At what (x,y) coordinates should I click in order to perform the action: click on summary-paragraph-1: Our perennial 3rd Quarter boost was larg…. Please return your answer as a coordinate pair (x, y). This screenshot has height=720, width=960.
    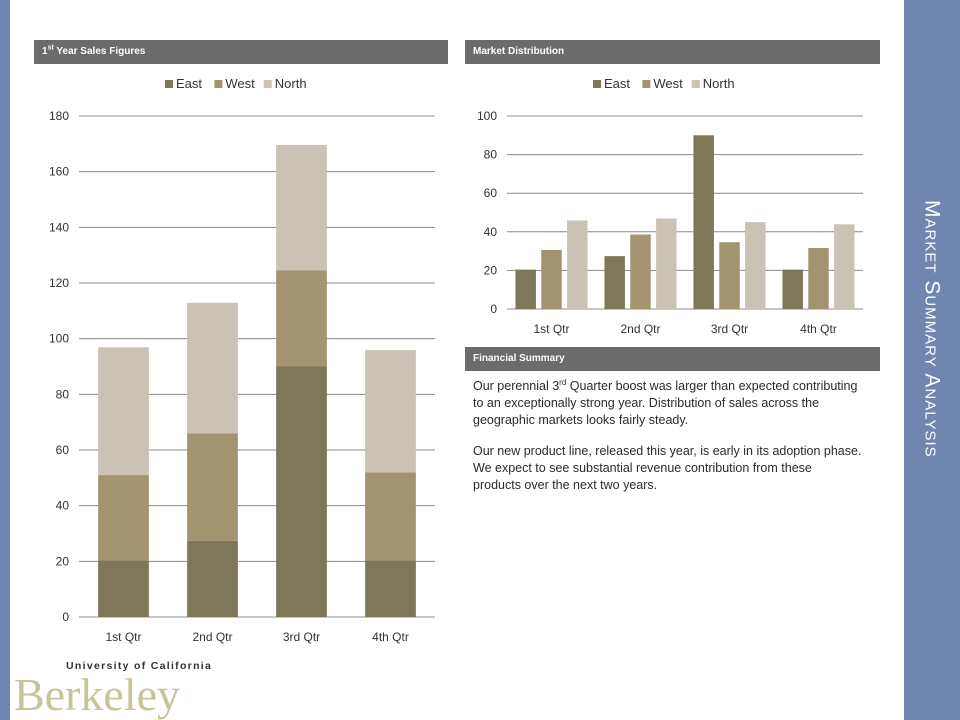
    Looking at the image, I should click on (668, 403).